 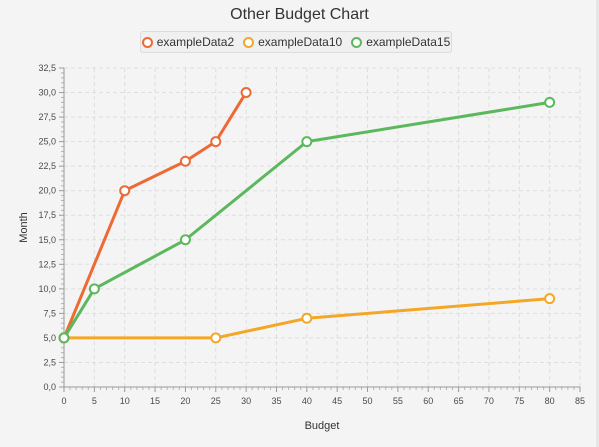 I want to click on series-line-exampleData10, so click(x=307, y=318).